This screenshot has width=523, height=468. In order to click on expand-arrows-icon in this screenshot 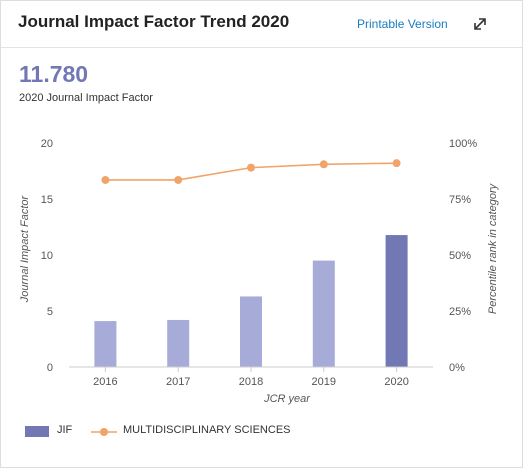, I will do `click(480, 24)`.